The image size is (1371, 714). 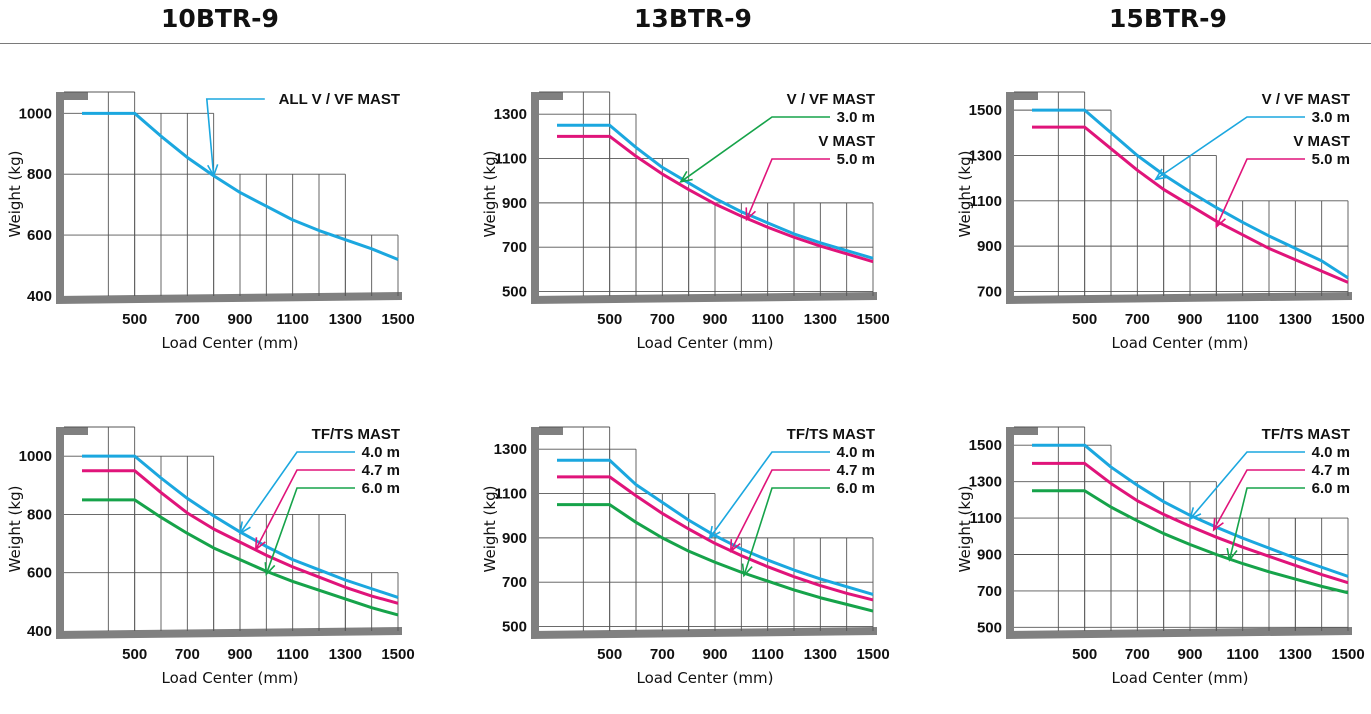 I want to click on model-title-13btr: 13BTR-9, so click(x=693, y=18).